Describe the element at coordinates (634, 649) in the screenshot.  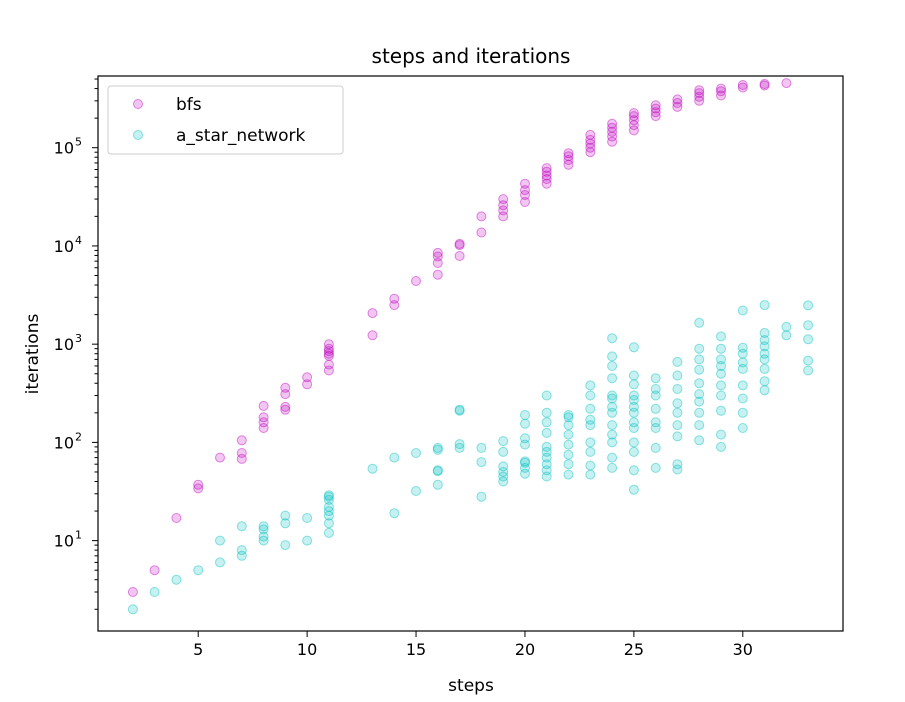
I see `x-tick-label: 25` at that location.